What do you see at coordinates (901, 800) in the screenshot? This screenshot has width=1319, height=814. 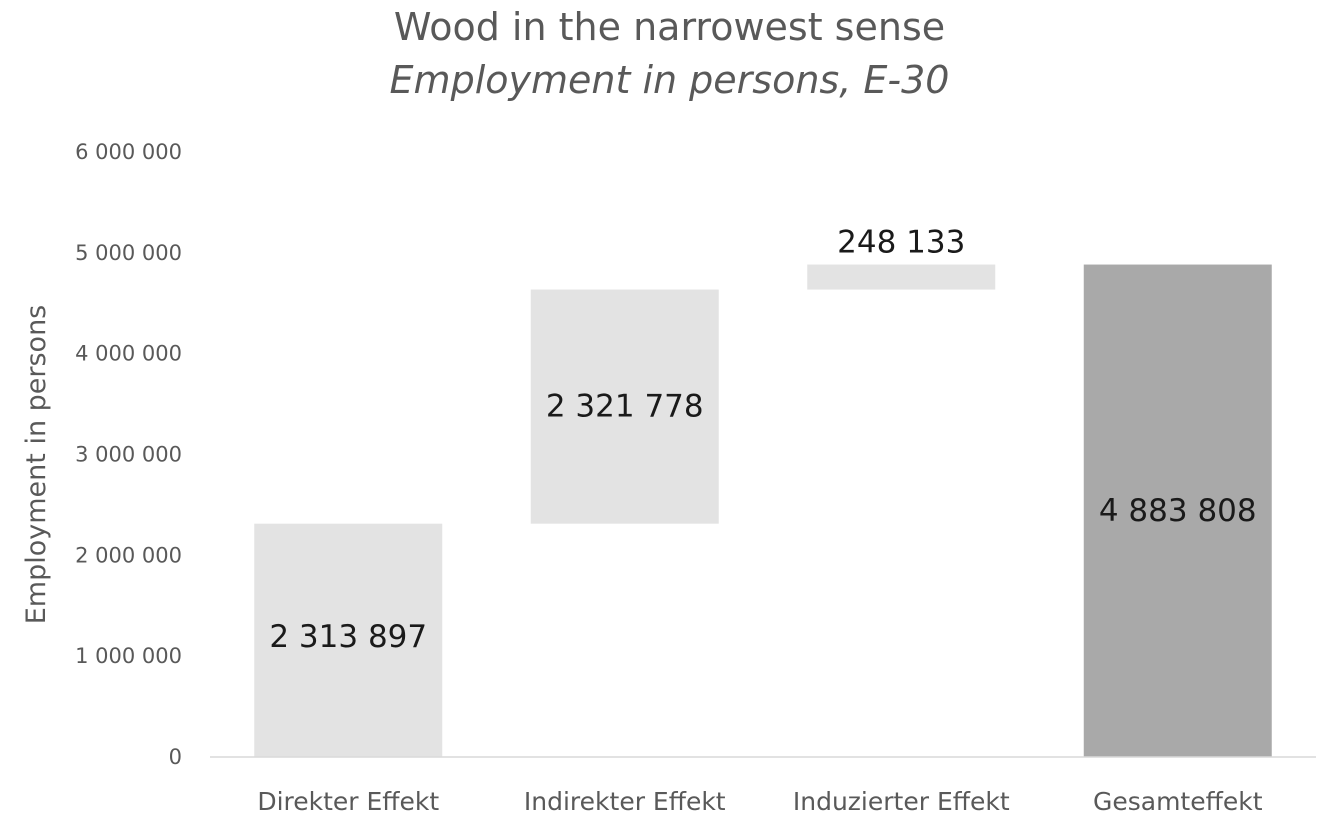 I see `x-tick-label: Induzierter Effekt` at bounding box center [901, 800].